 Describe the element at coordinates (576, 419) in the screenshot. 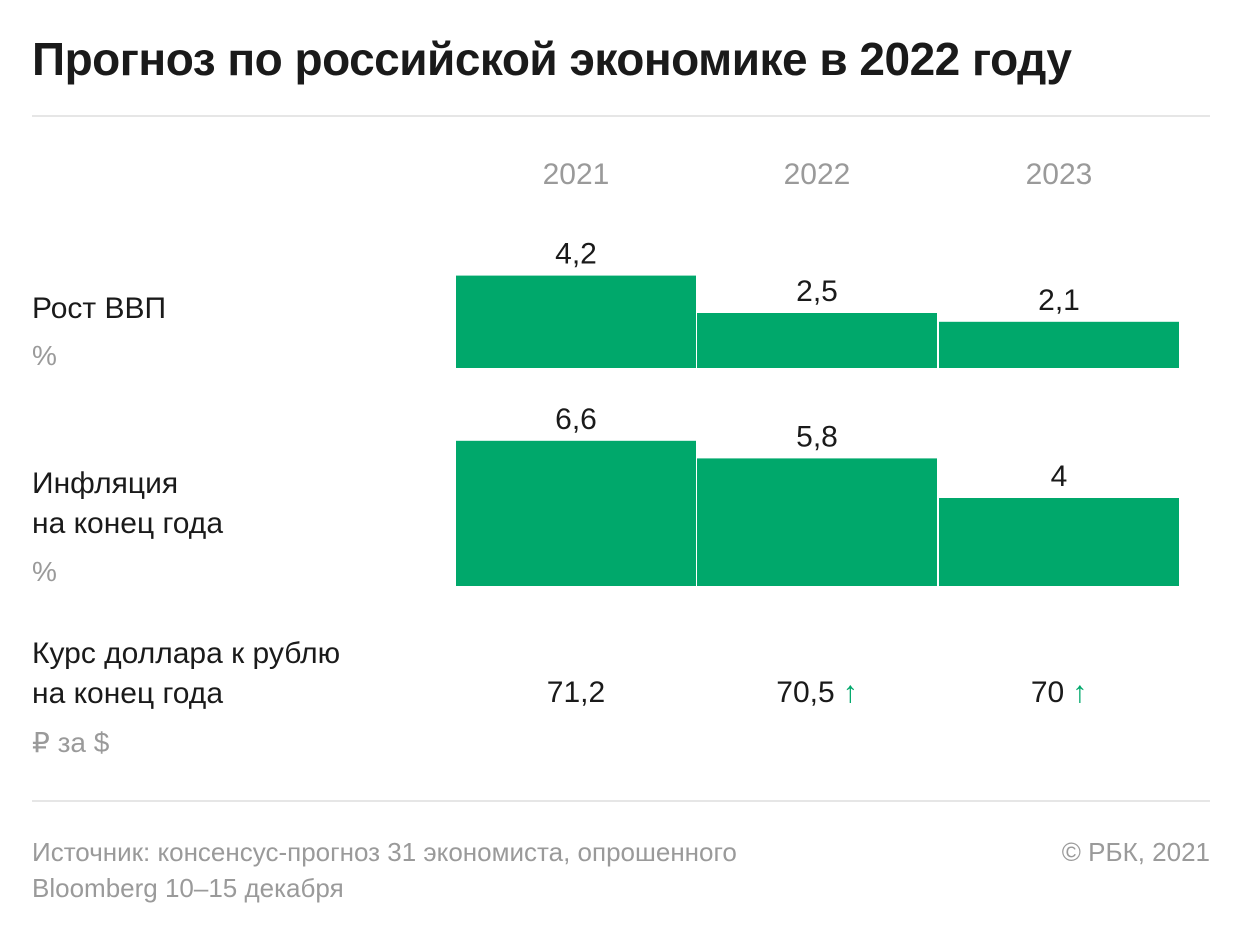

I see `inflation-value-label-2021: 6,6` at that location.